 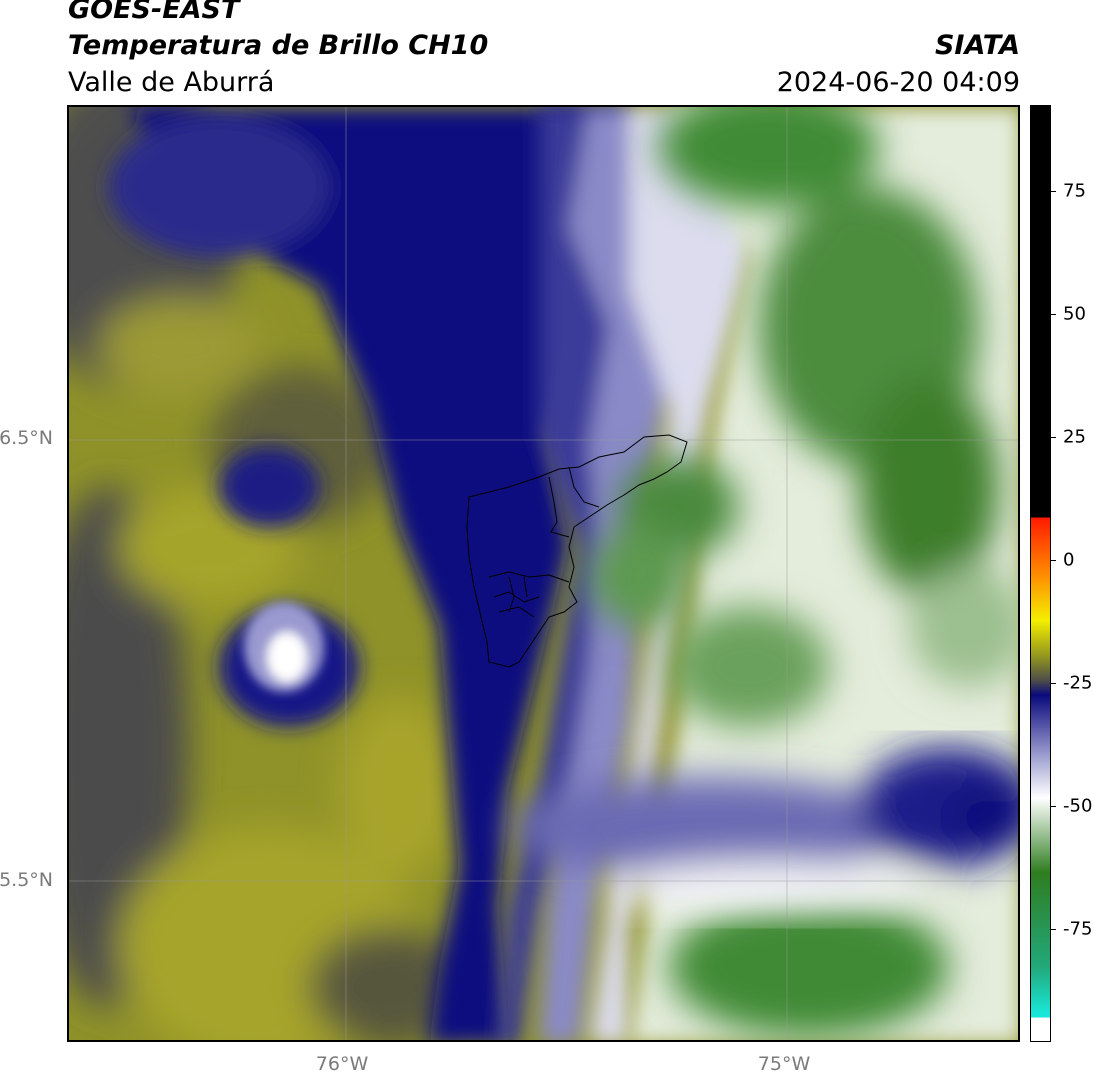 I want to click on colorbar-label-minus-25: -25, so click(x=1078, y=683).